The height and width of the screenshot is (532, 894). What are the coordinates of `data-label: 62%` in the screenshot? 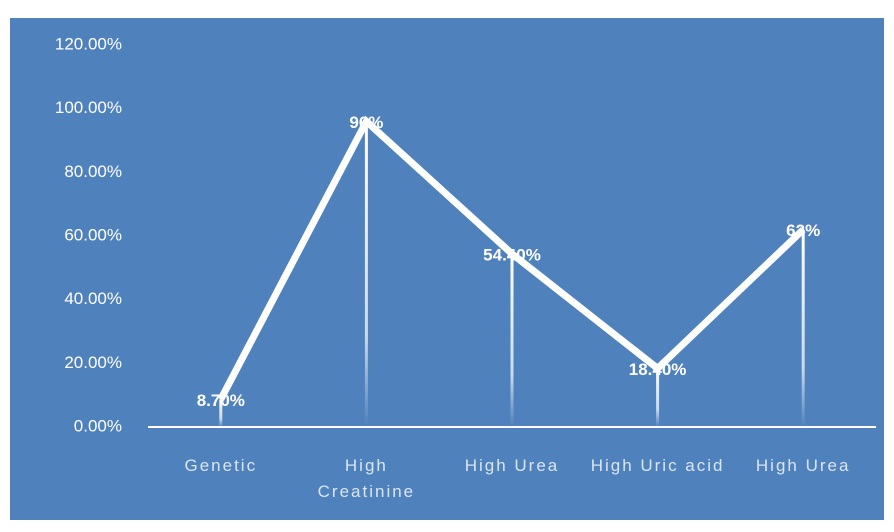 It's located at (803, 230).